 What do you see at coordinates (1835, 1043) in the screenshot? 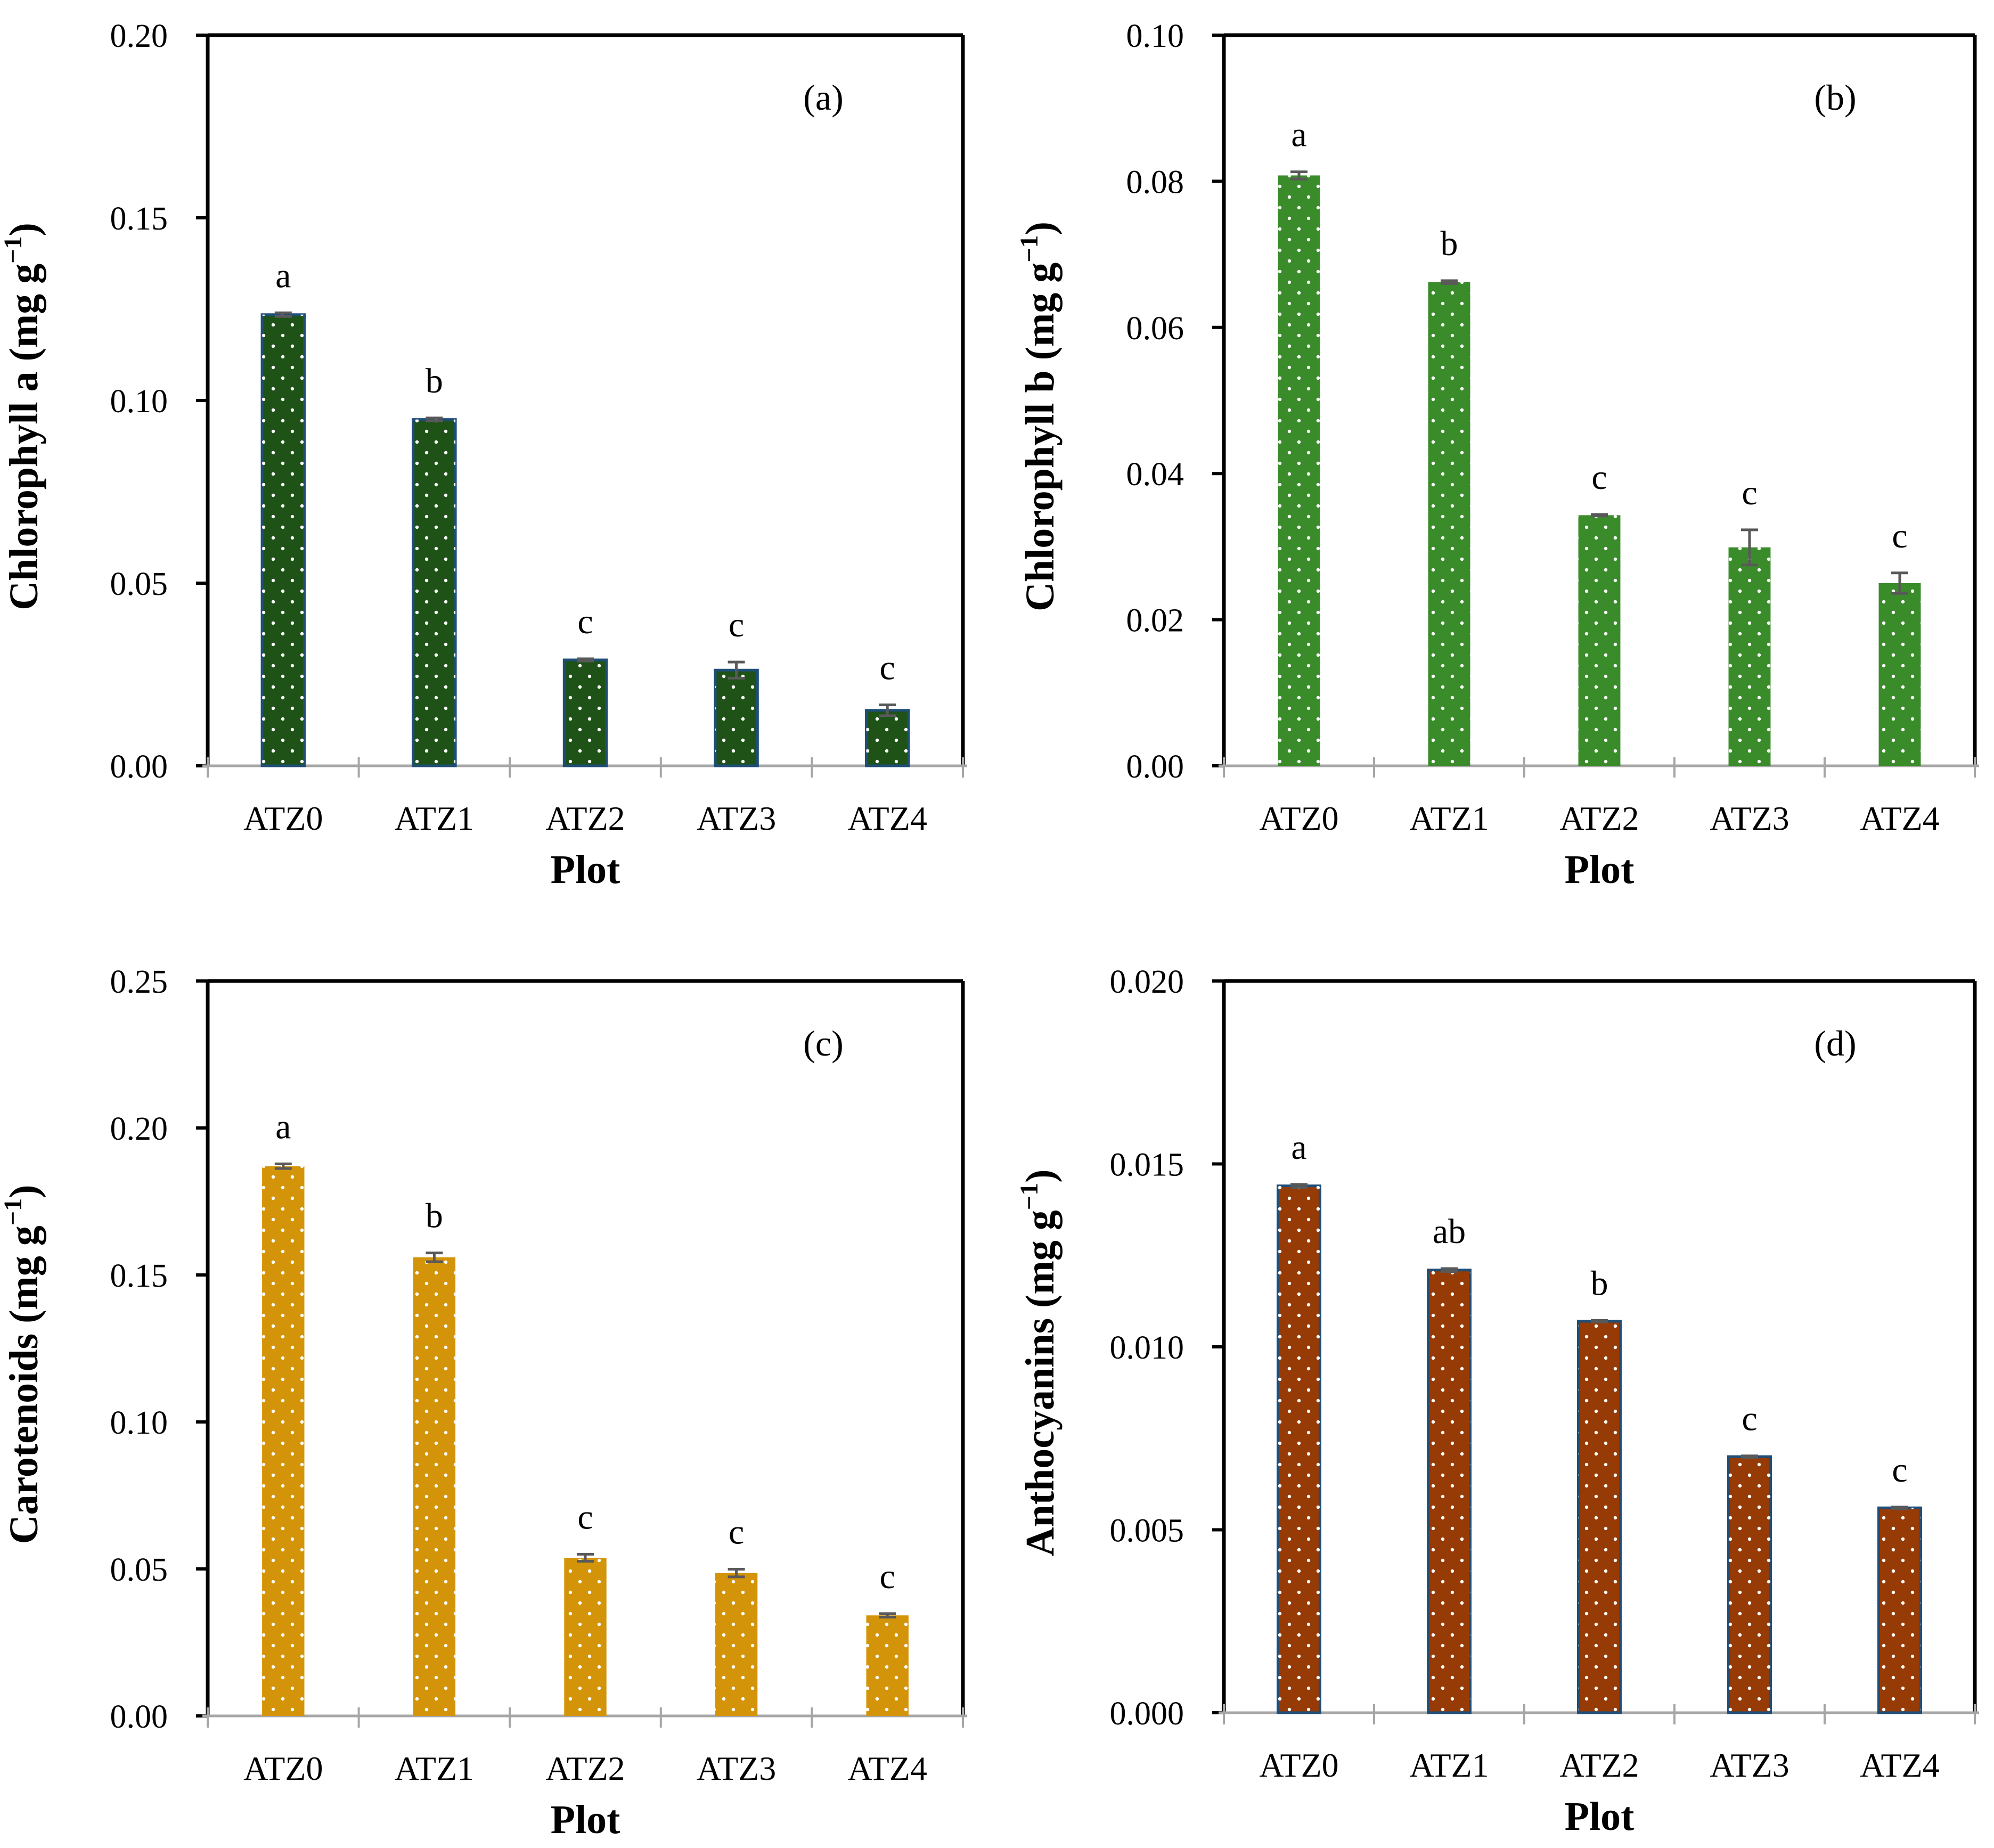
I see `panel-label-d: (d)` at bounding box center [1835, 1043].